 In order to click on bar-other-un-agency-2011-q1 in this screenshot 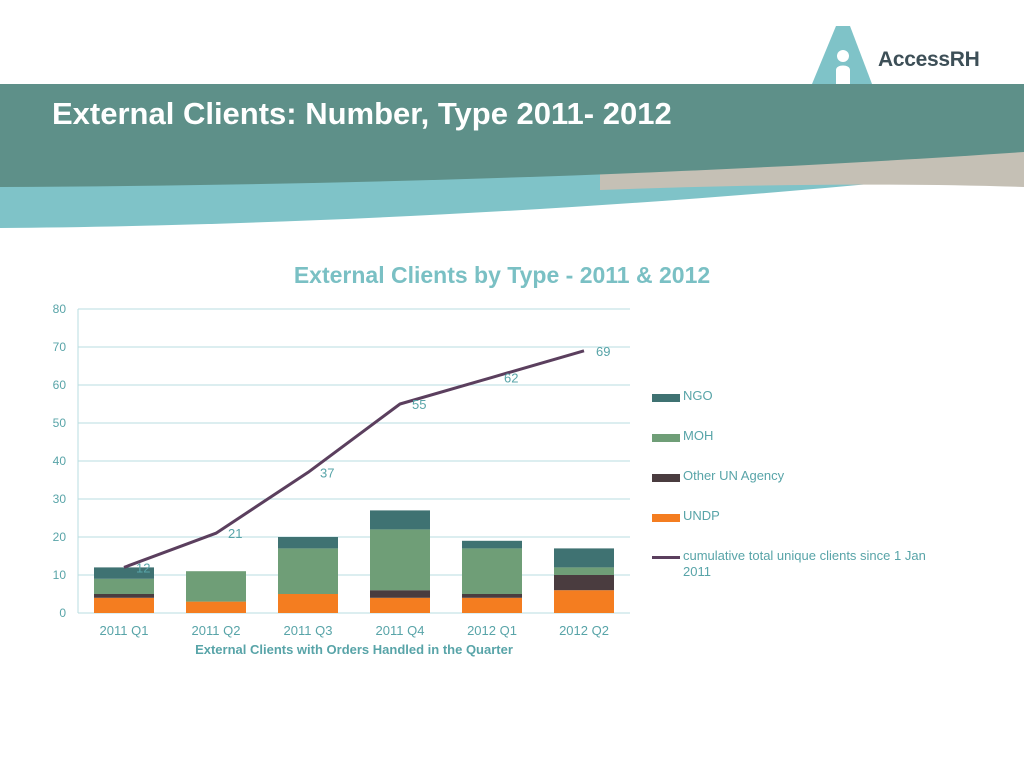, I will do `click(124, 596)`.